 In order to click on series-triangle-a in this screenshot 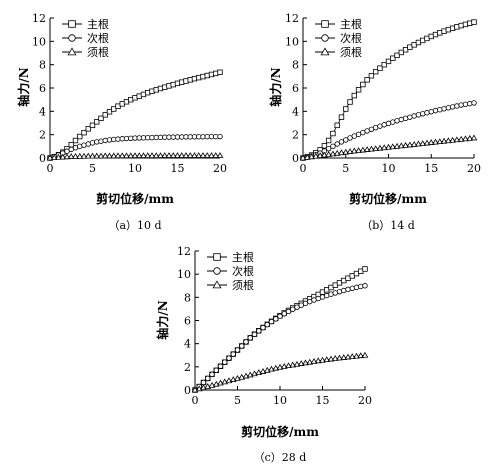, I will do `click(135, 156)`.